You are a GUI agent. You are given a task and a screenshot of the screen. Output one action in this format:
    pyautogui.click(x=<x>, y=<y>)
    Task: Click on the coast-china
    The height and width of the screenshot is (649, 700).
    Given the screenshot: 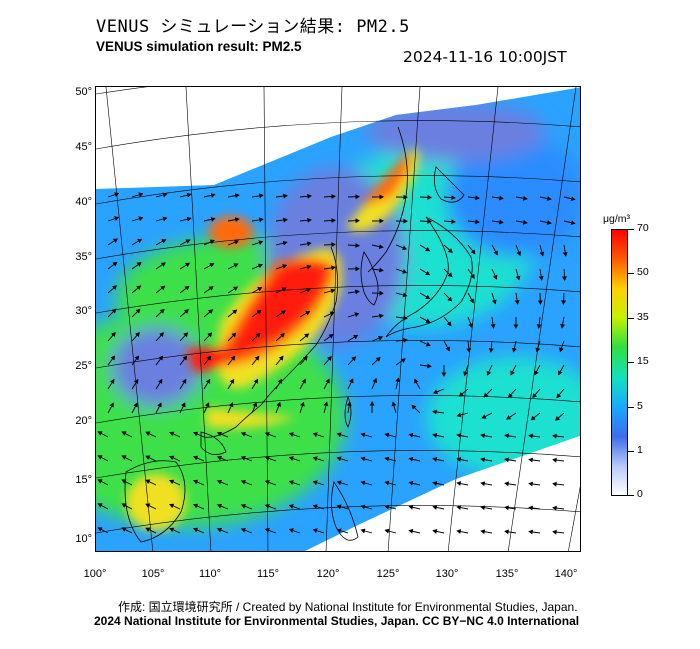 What is the action you would take?
    pyautogui.click(x=271, y=342)
    